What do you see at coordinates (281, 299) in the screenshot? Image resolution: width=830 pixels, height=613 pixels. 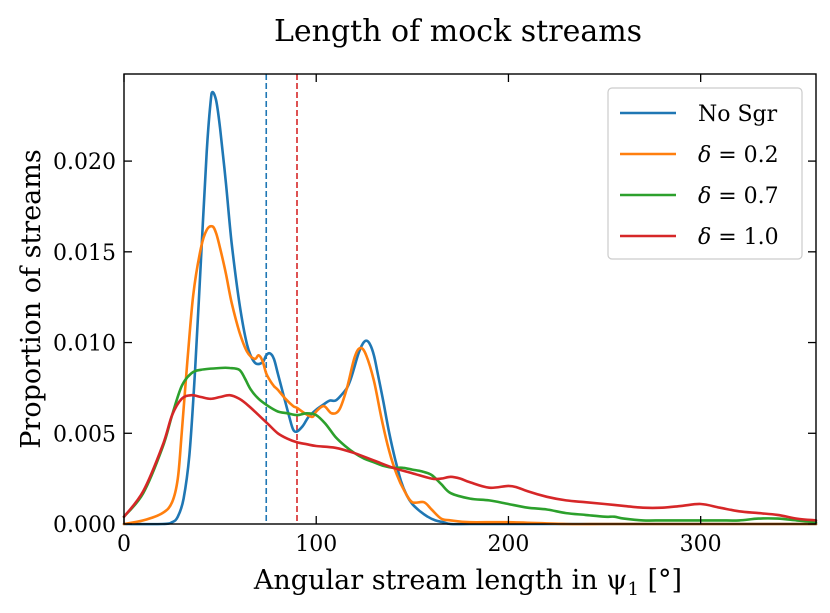 I see `vertical-reference-lines` at bounding box center [281, 299].